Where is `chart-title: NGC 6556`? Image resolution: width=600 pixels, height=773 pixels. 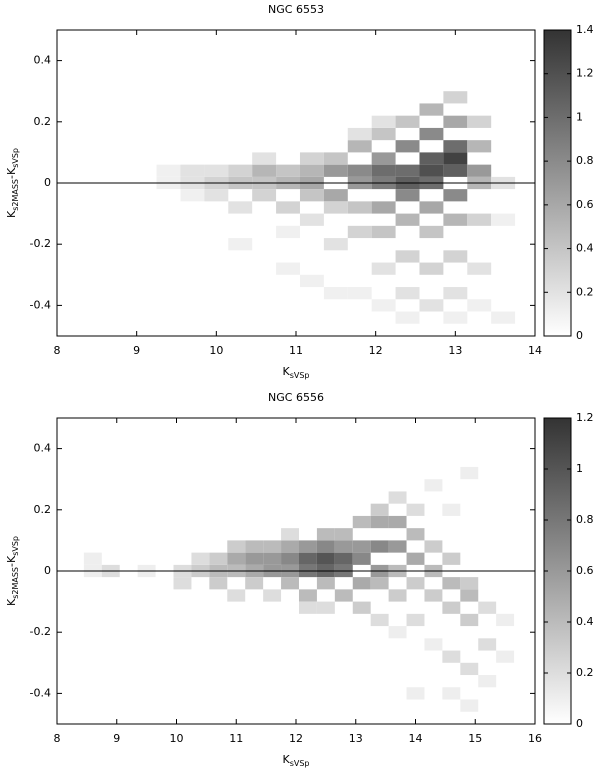
chart-title: NGC 6556 is located at coordinates (296, 397).